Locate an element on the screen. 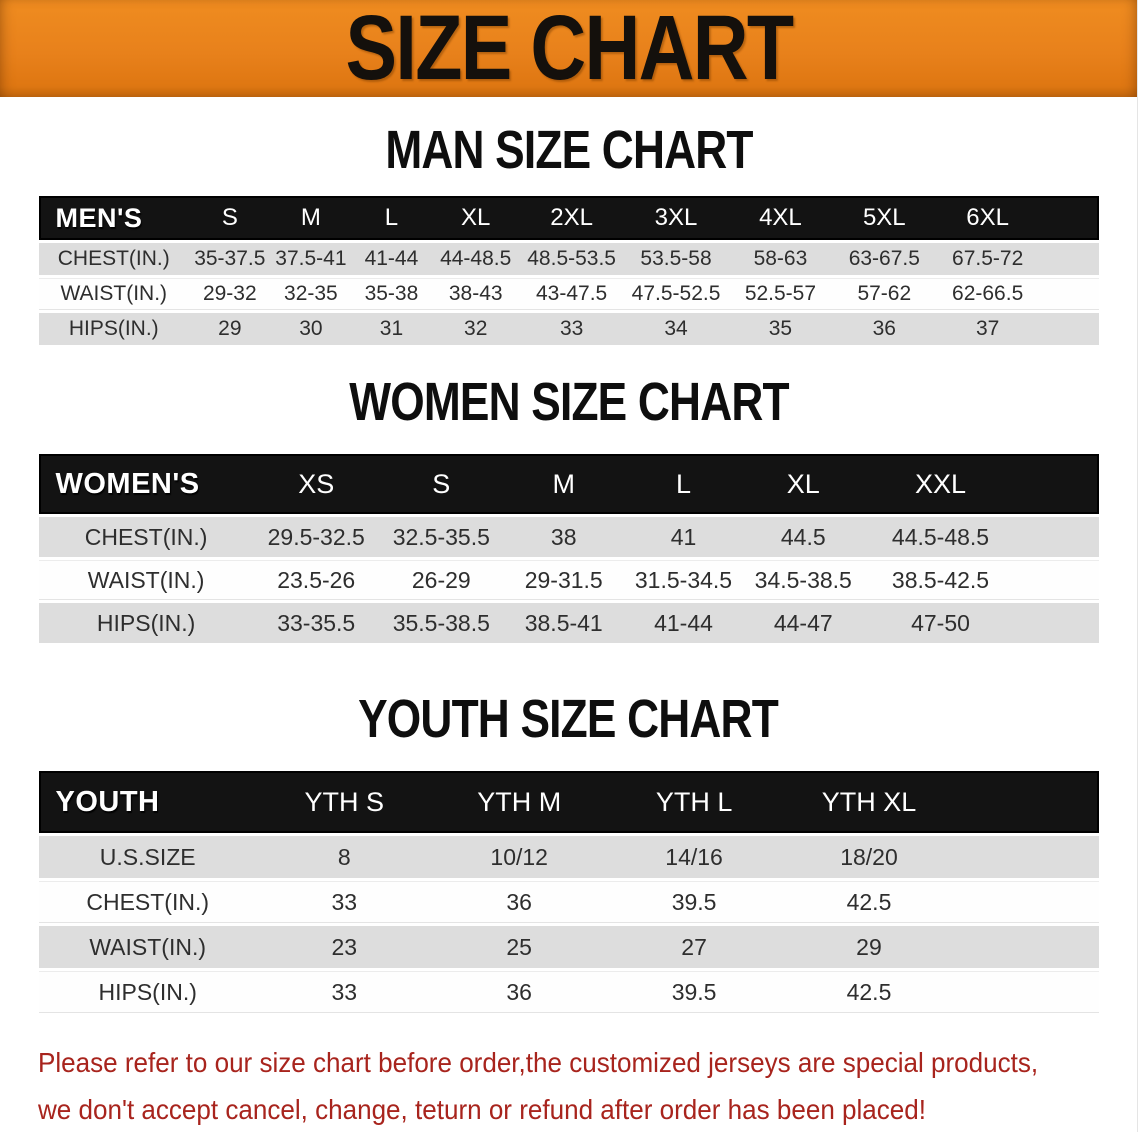 This screenshot has width=1138, height=1132. table-row: WAIST(IN.) 23 25 27 29 is located at coordinates (568, 947).